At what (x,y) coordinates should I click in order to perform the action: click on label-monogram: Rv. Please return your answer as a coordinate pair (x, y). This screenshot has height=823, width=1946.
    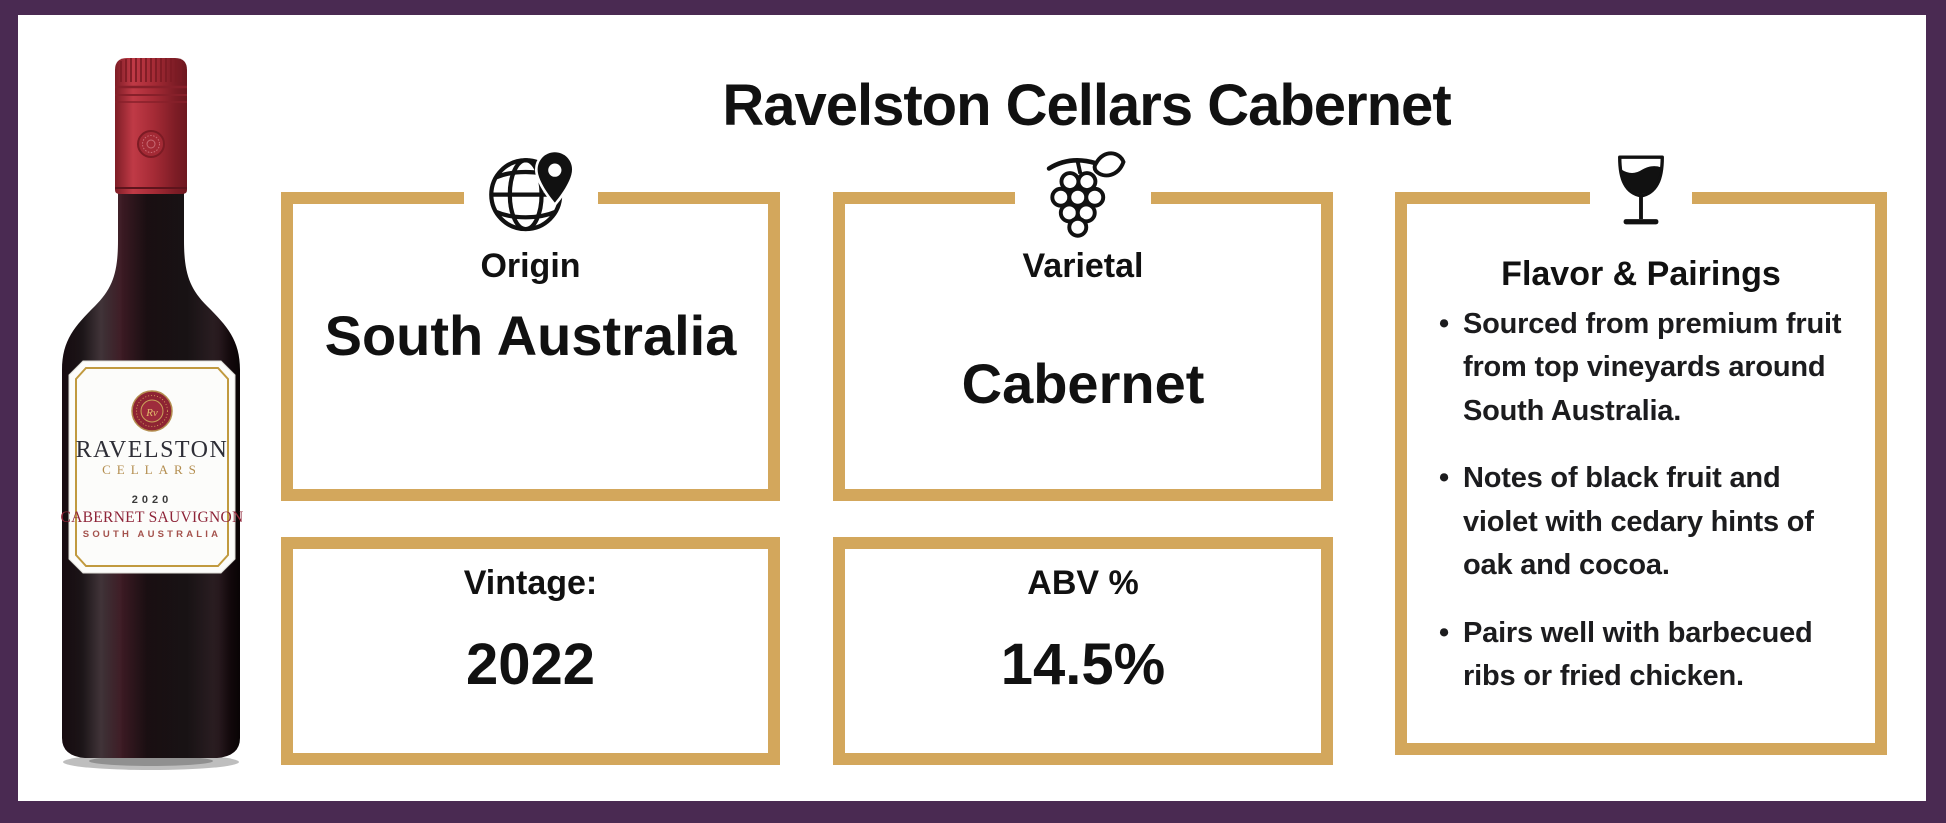
    Looking at the image, I should click on (151, 413).